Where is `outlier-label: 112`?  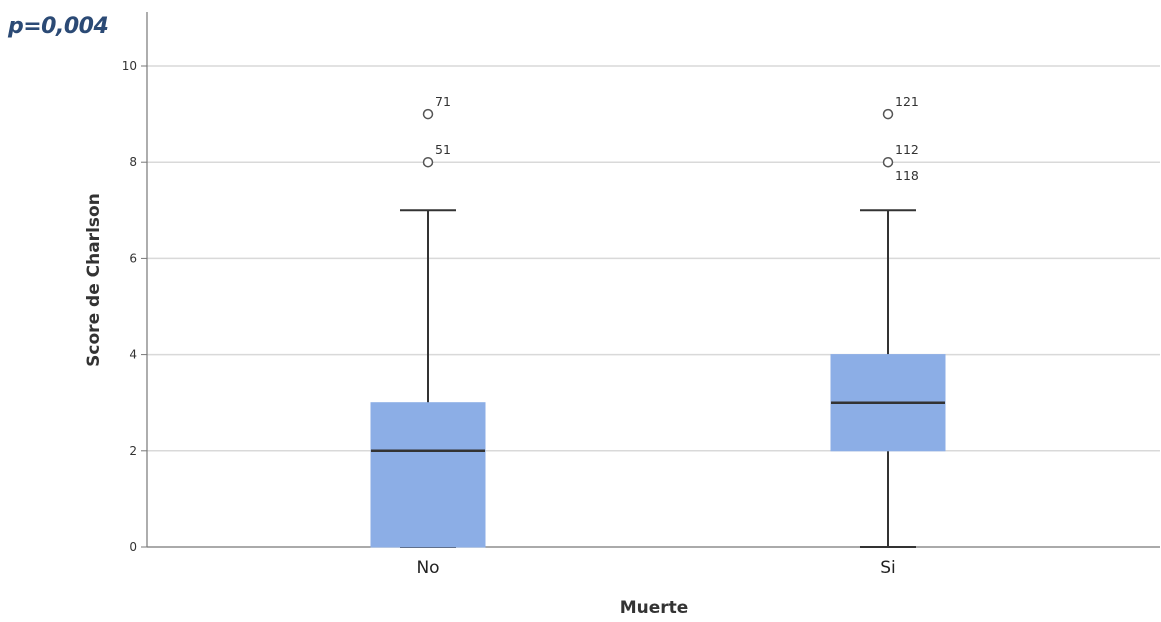
outlier-label: 112 is located at coordinates (907, 149).